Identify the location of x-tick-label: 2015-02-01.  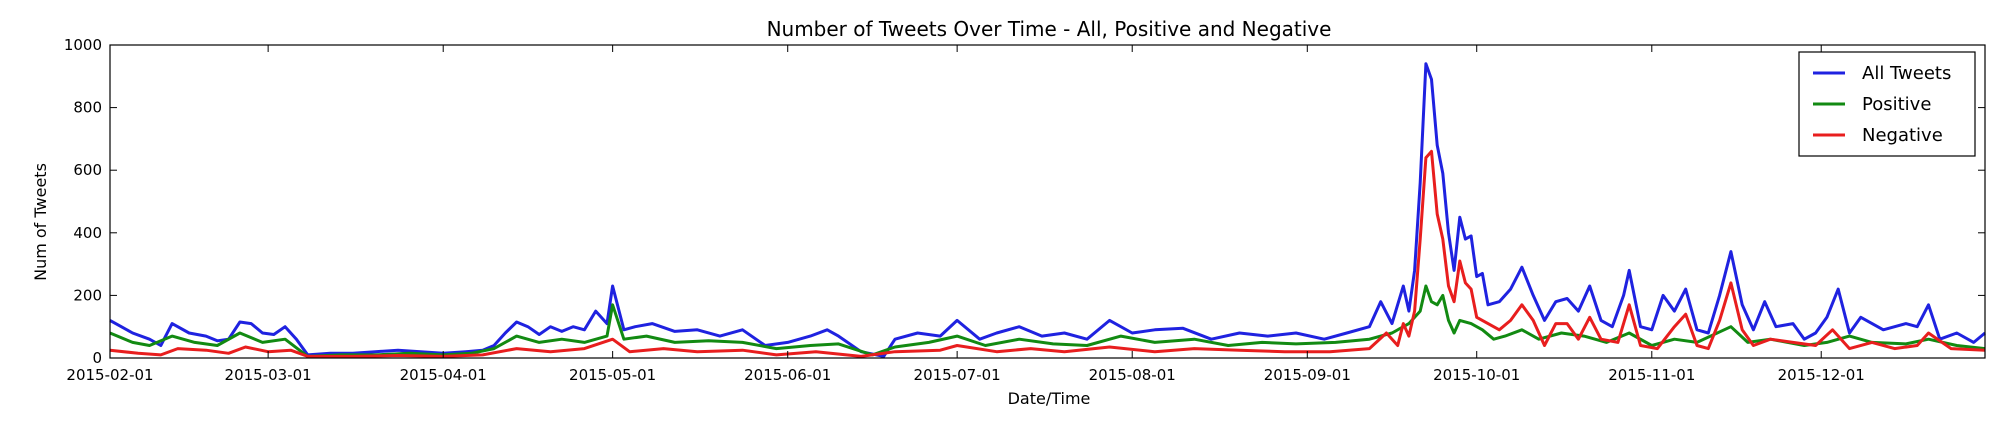
(109, 375).